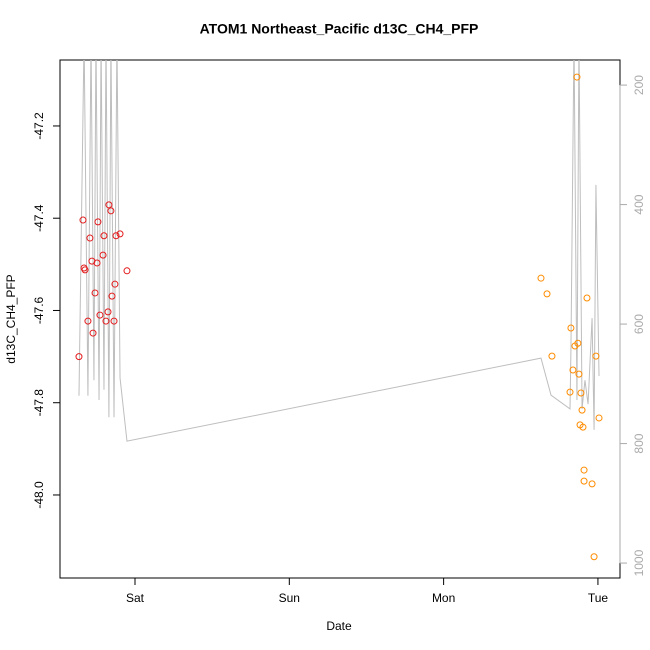 The height and width of the screenshot is (650, 650). Describe the element at coordinates (39, 310) in the screenshot. I see `y-tick-label: -47.6` at that location.